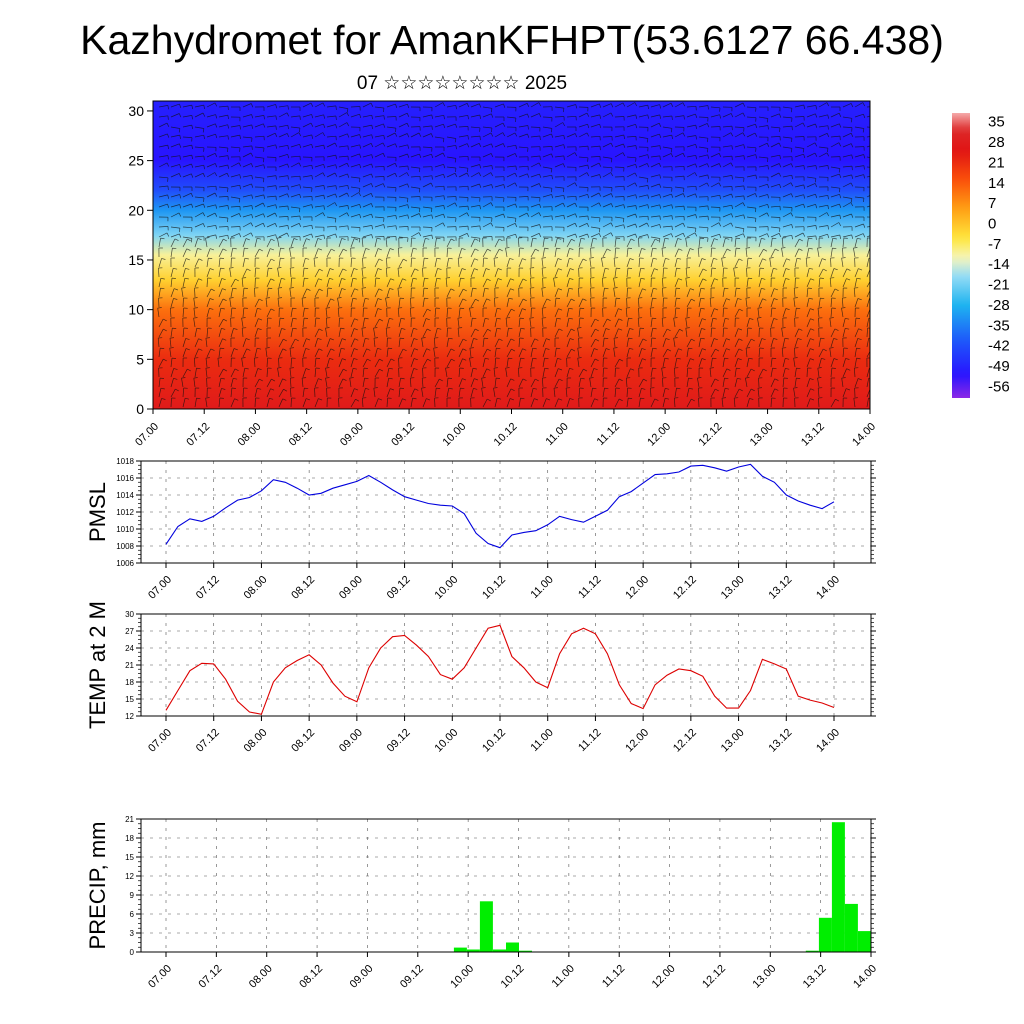  Describe the element at coordinates (132, 895) in the screenshot. I see `y-tick-label: 9` at that location.